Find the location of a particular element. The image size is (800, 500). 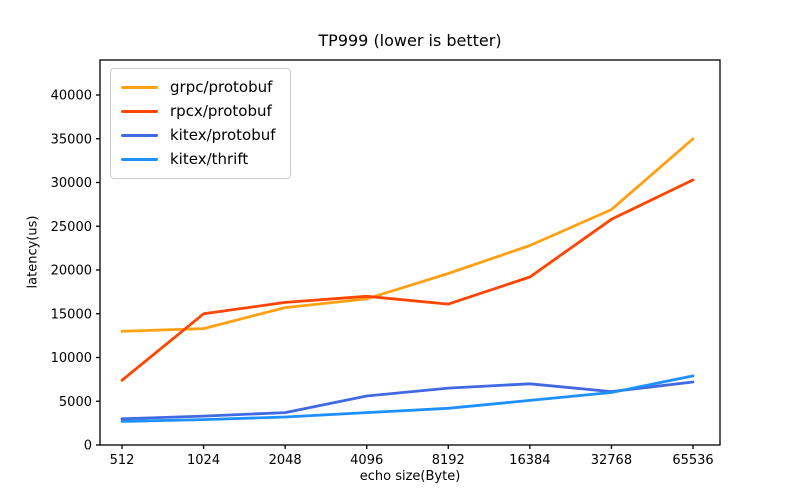

x-tick-label: 512 is located at coordinates (122, 460).